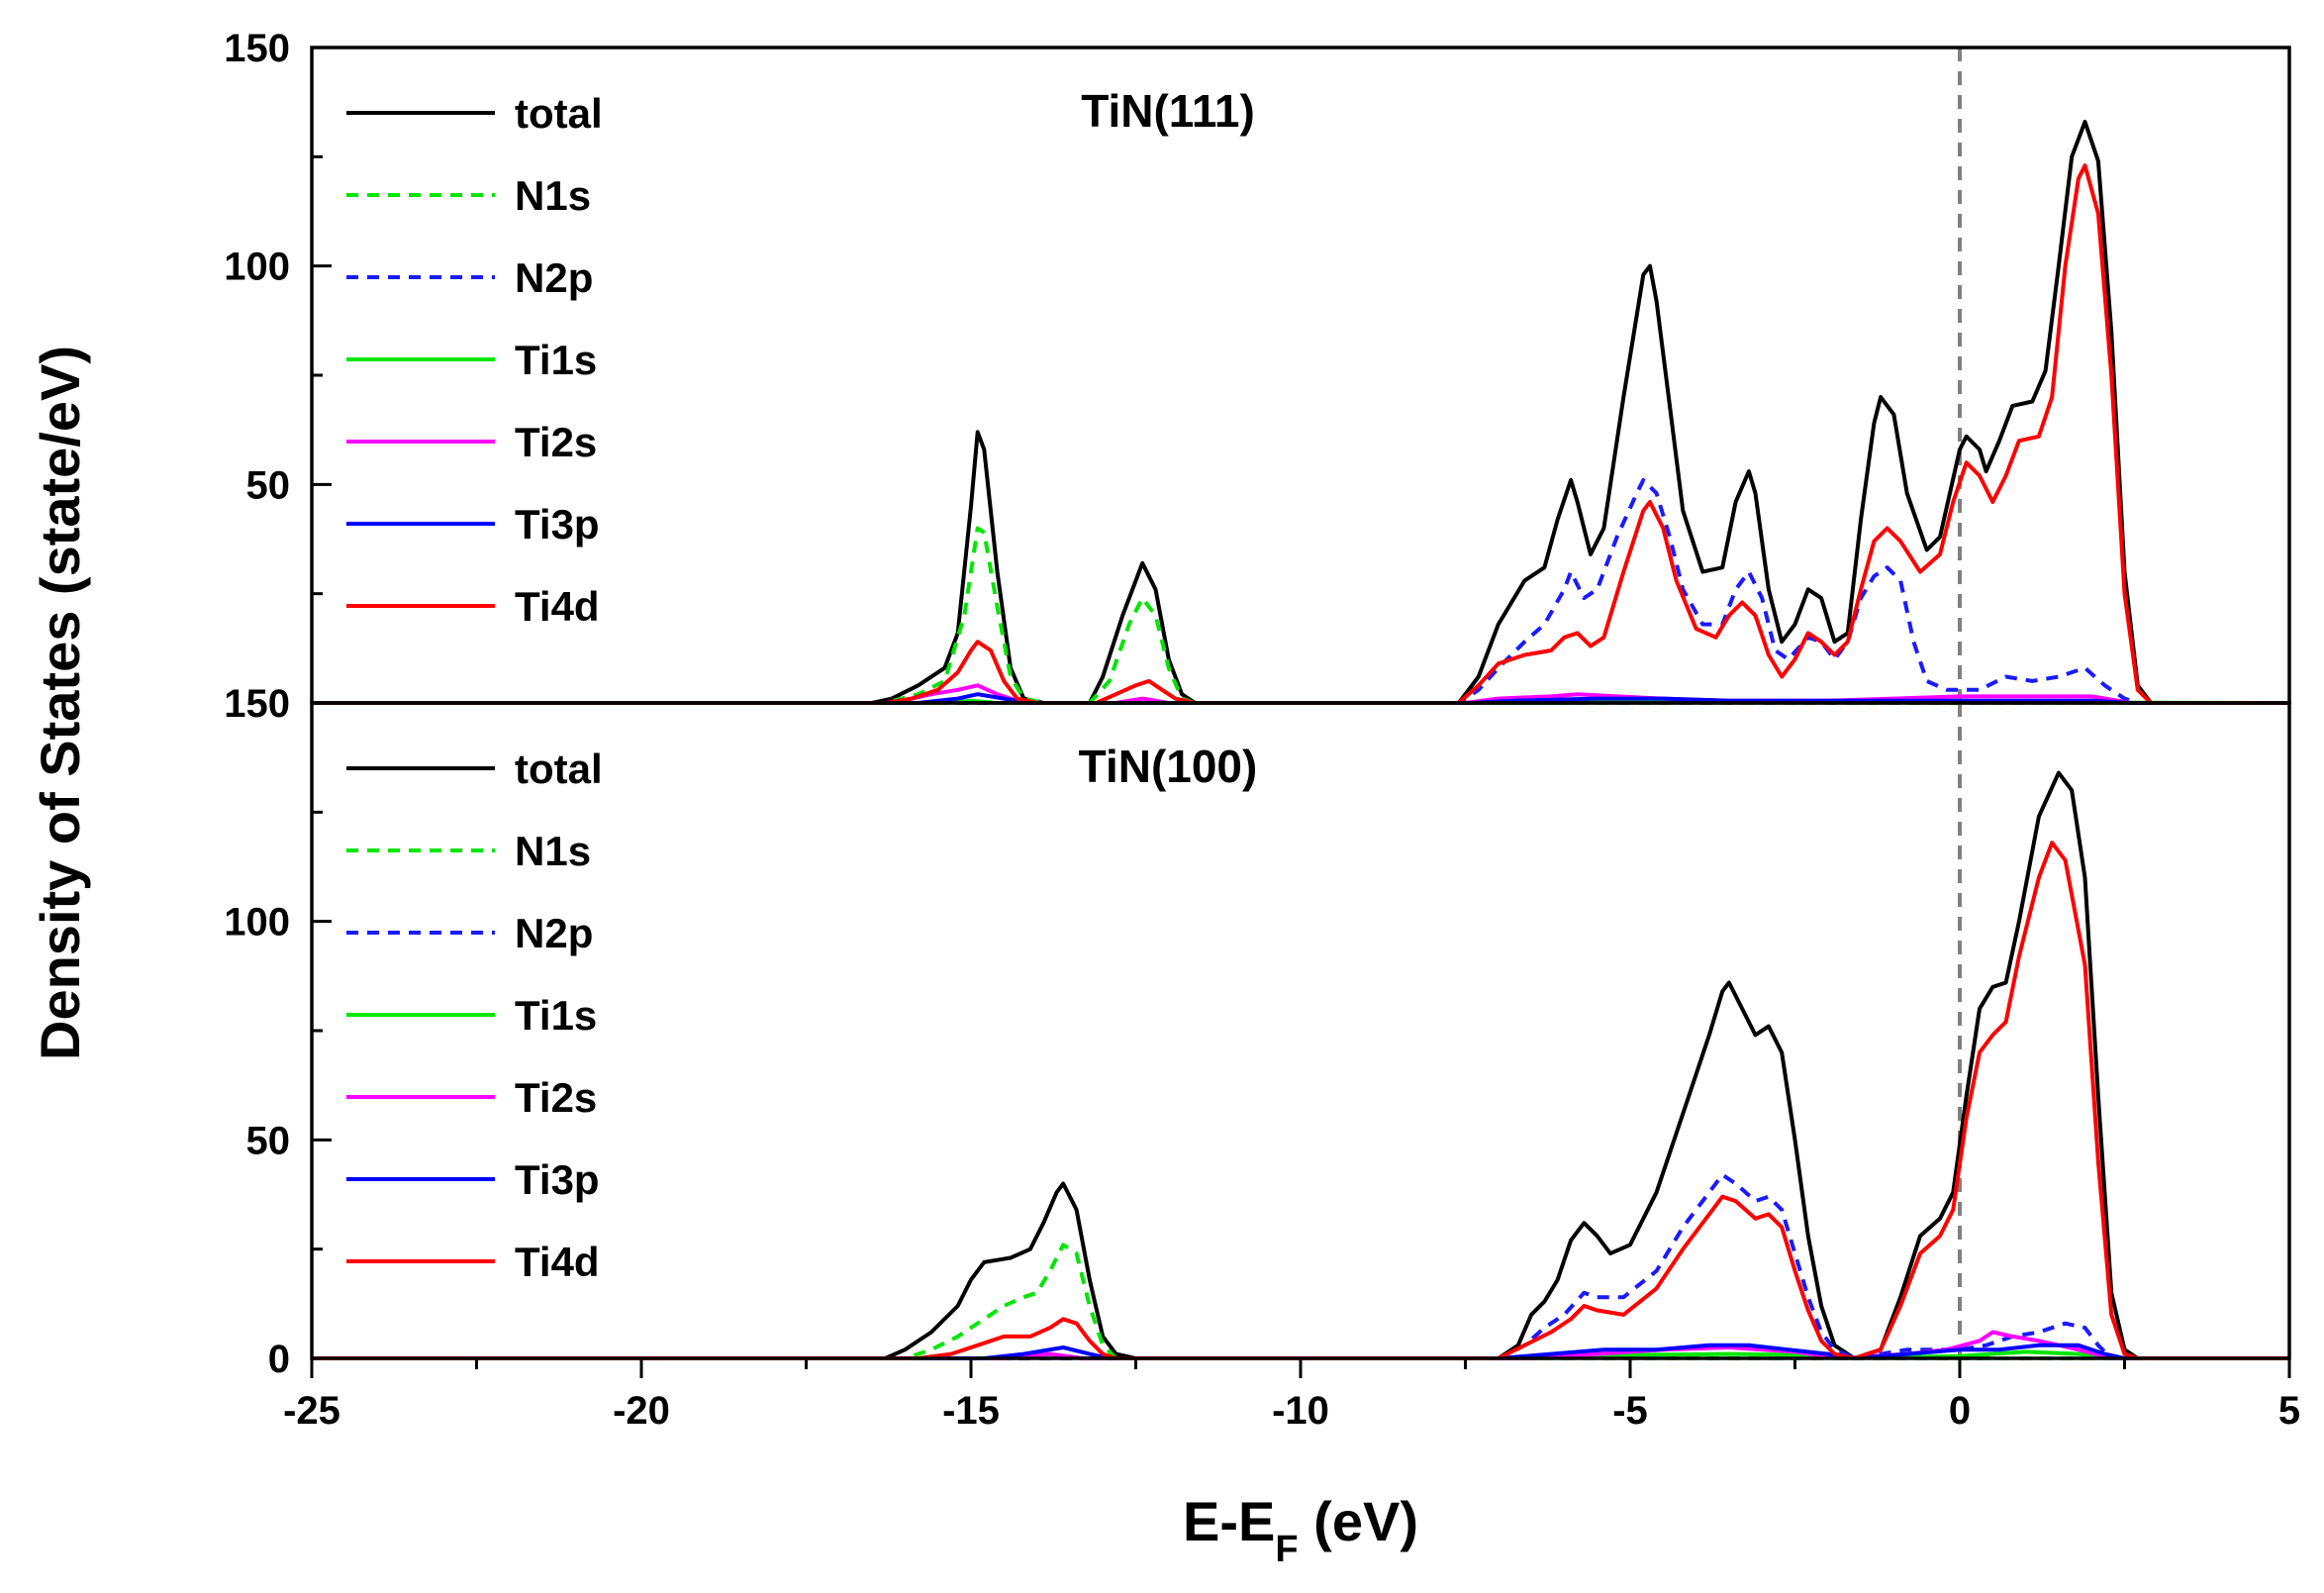 Image resolution: width=2324 pixels, height=1593 pixels. Describe the element at coordinates (1168, 111) in the screenshot. I see `panel-title: TiN(111)` at that location.